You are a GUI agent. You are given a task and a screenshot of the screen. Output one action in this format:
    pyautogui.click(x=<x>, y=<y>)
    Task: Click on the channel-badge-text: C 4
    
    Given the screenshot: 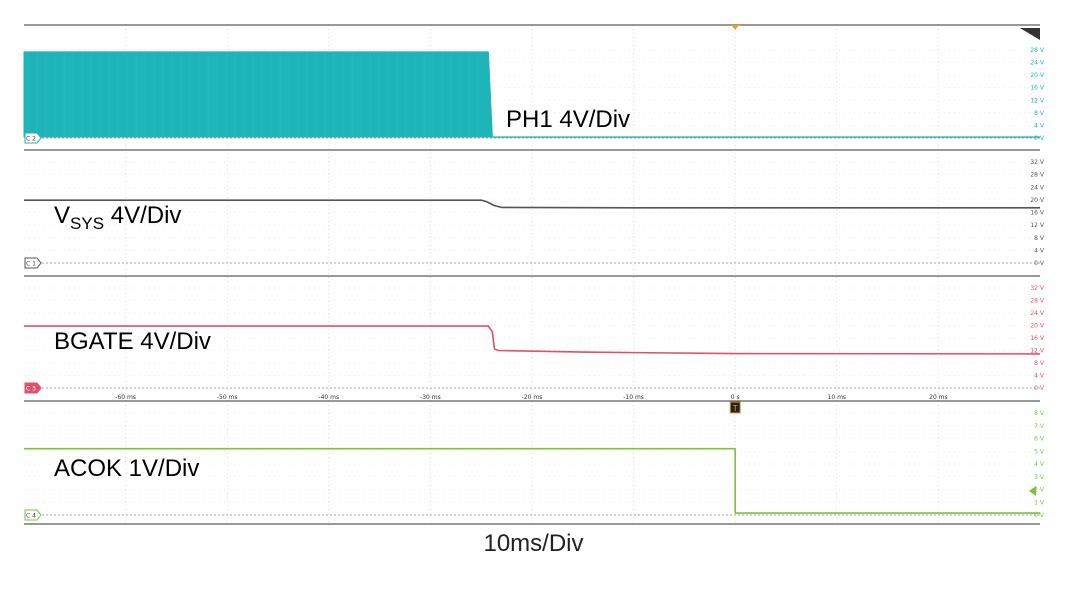 What is the action you would take?
    pyautogui.click(x=31, y=516)
    